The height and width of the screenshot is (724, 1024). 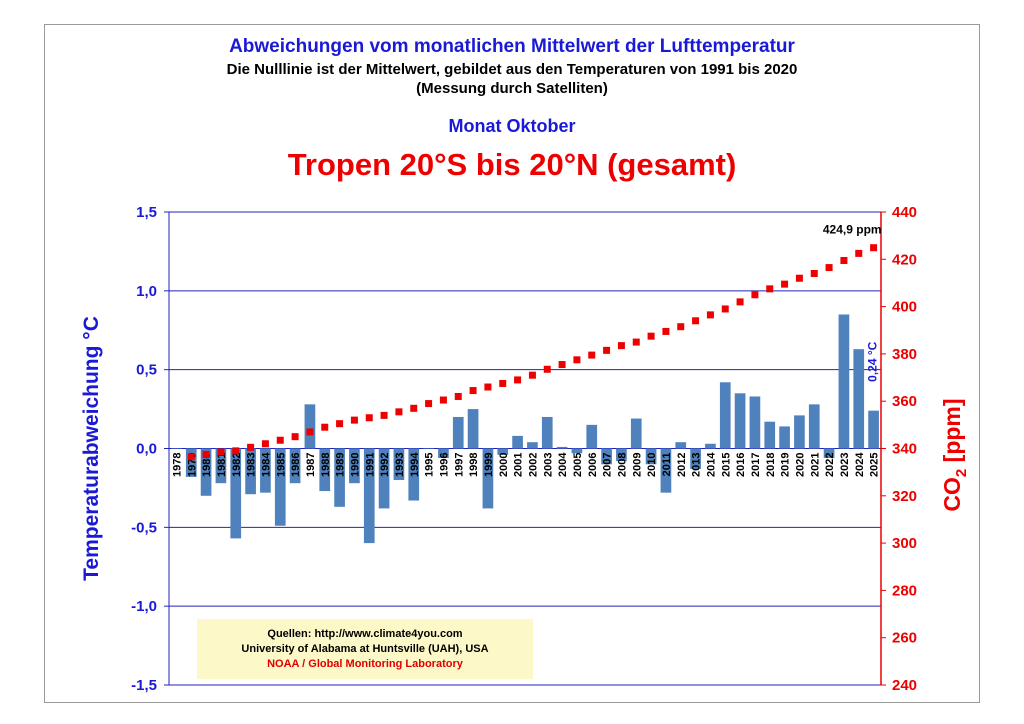 What do you see at coordinates (146, 449) in the screenshot?
I see `y-tick-label: 0,0` at bounding box center [146, 449].